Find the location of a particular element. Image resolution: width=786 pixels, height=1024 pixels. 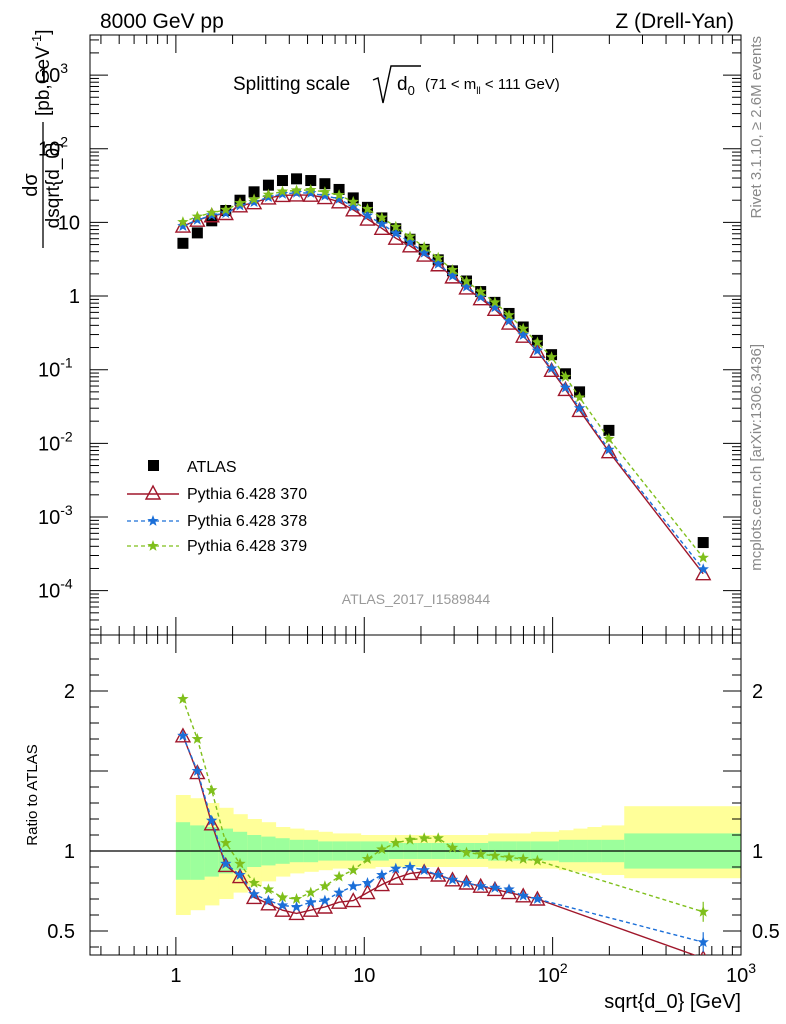

y-tick-exp: 2 is located at coordinates (64, 142).